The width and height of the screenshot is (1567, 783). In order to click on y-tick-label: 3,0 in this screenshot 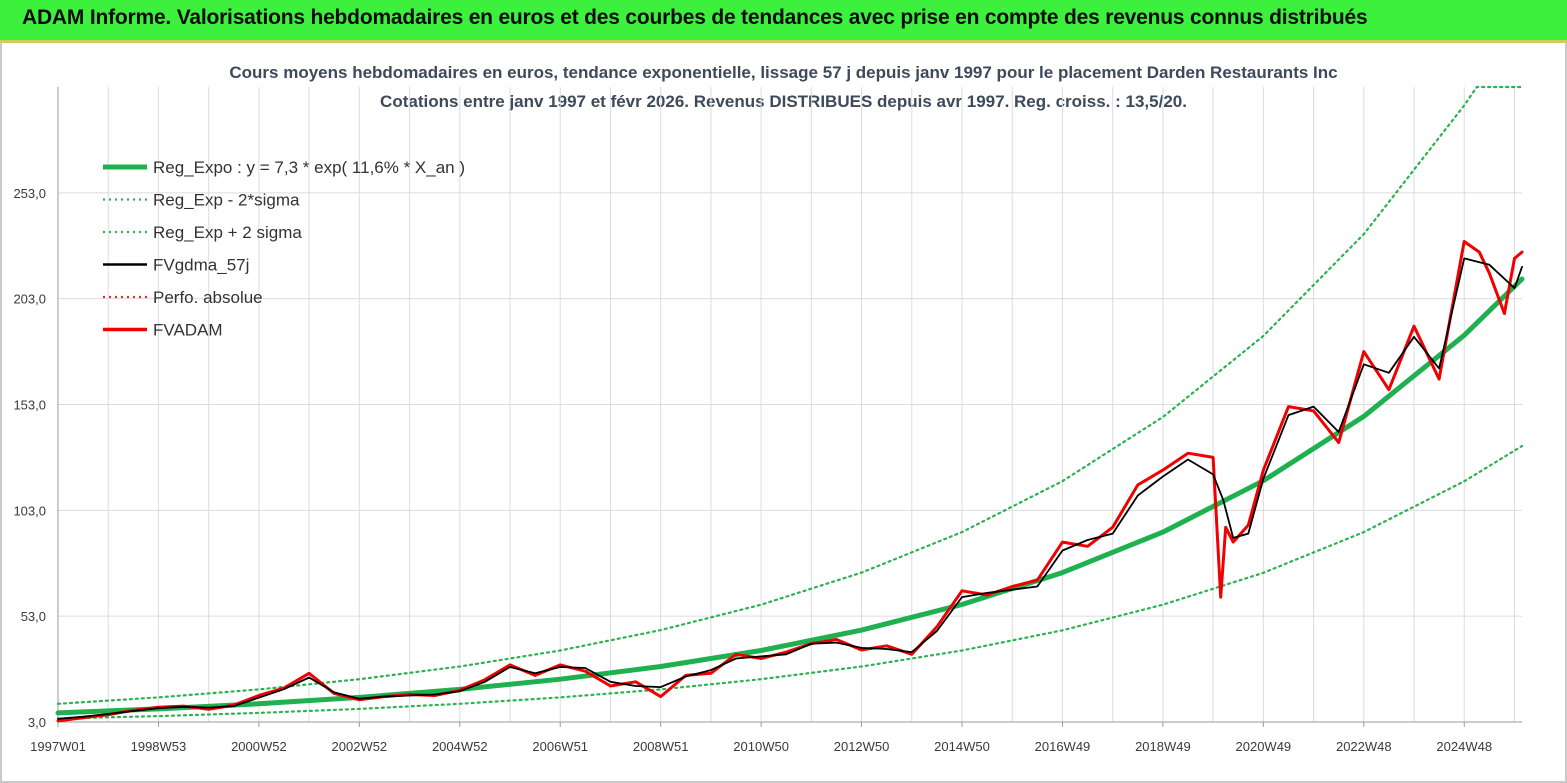, I will do `click(37, 722)`.